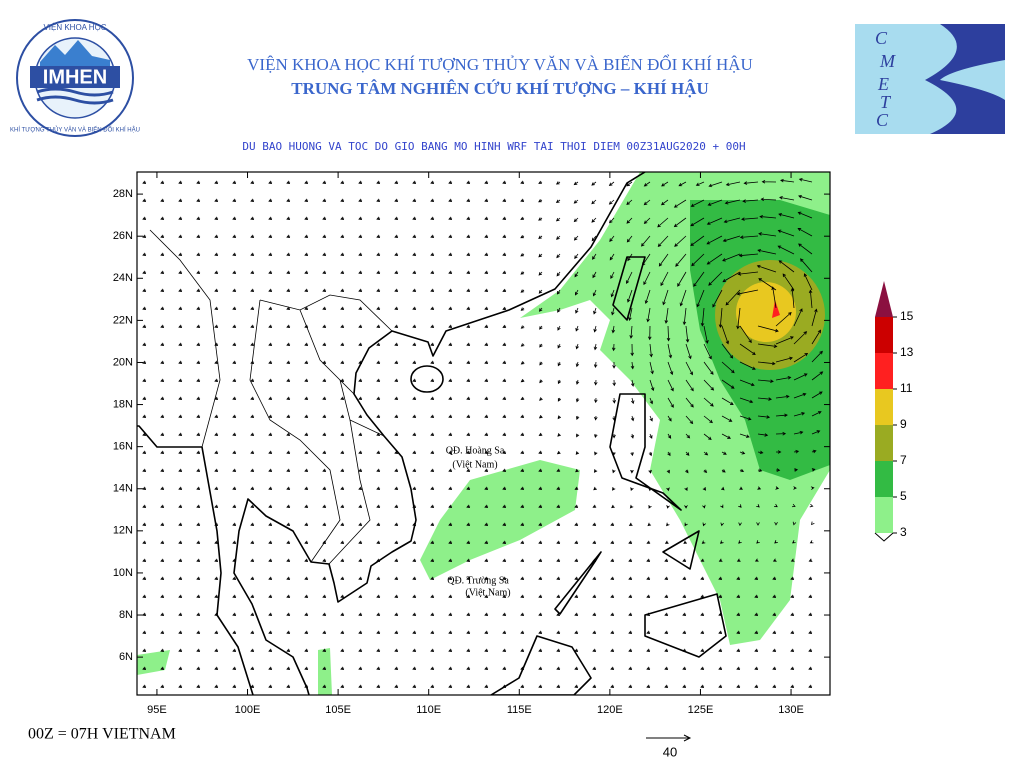 The image size is (1024, 768). Describe the element at coordinates (884, 443) in the screenshot. I see `colorbar-segment` at that location.